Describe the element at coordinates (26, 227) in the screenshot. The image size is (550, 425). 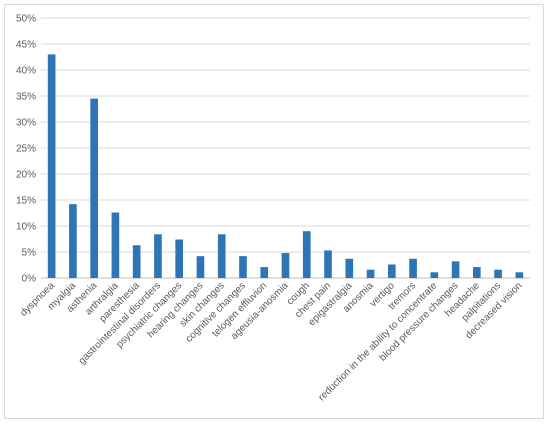
I see `y-tick-label: 10%` at that location.